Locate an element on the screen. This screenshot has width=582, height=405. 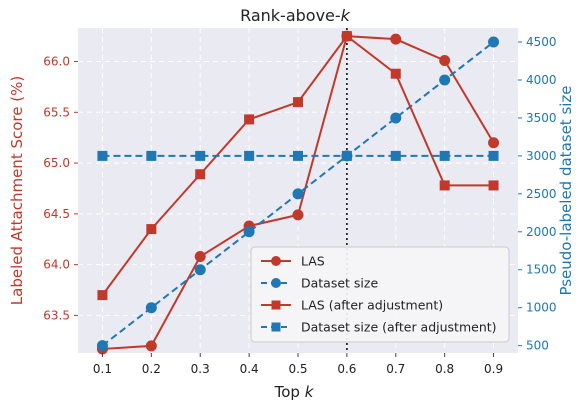
legend-item: Dataset size is located at coordinates (319, 283).